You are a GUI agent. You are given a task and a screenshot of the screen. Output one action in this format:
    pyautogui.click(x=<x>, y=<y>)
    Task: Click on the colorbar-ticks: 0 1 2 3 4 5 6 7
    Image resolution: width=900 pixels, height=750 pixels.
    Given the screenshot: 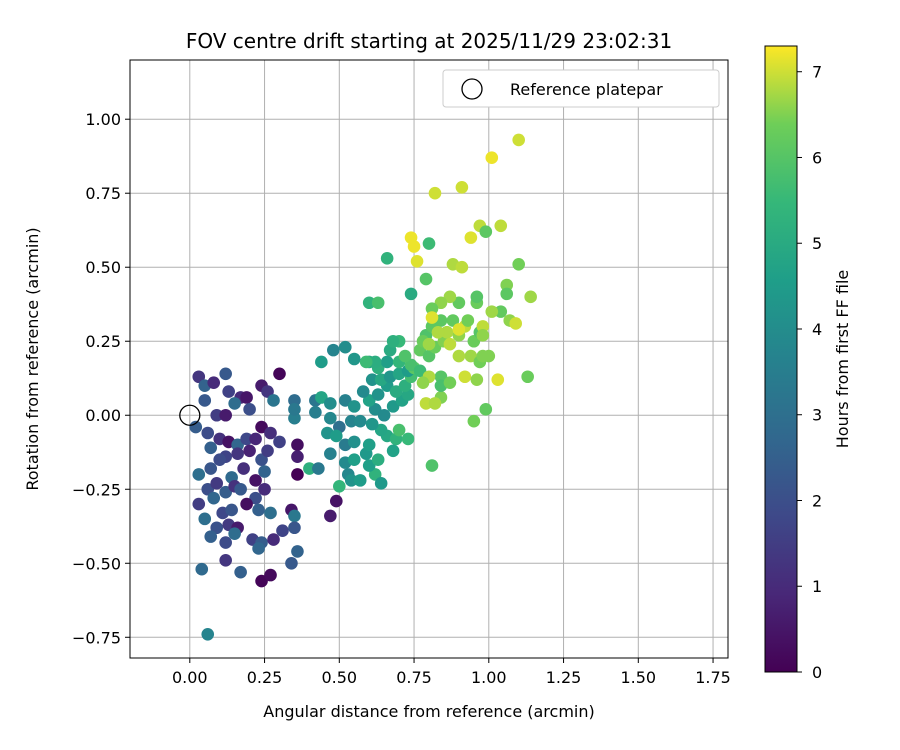 What is the action you would take?
    pyautogui.click(x=809, y=372)
    